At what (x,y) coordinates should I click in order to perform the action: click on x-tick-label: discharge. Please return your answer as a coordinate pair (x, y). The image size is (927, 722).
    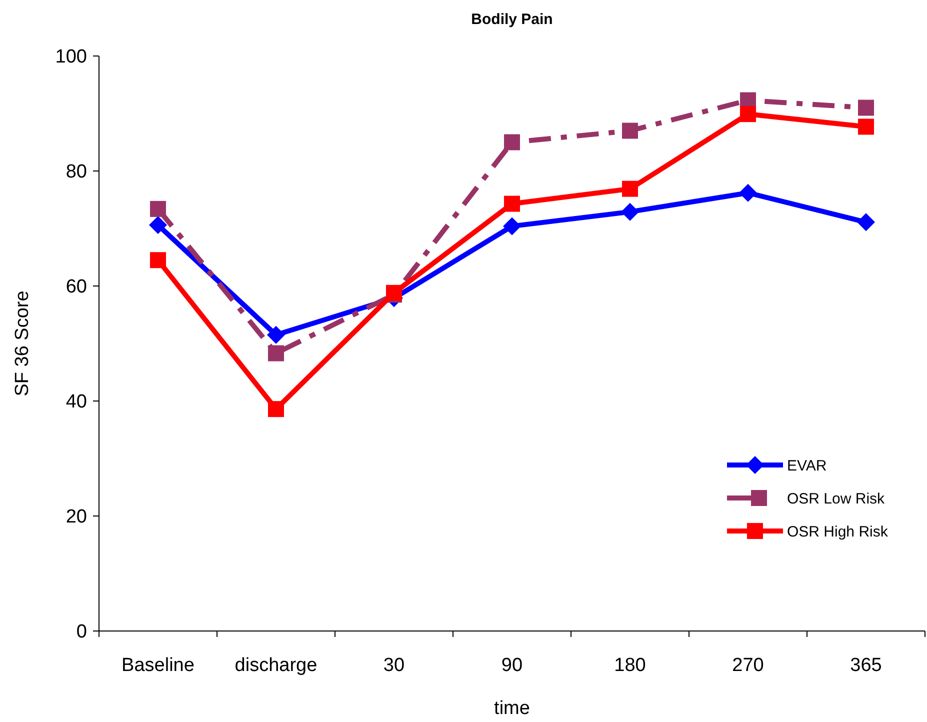
    Looking at the image, I should click on (276, 665).